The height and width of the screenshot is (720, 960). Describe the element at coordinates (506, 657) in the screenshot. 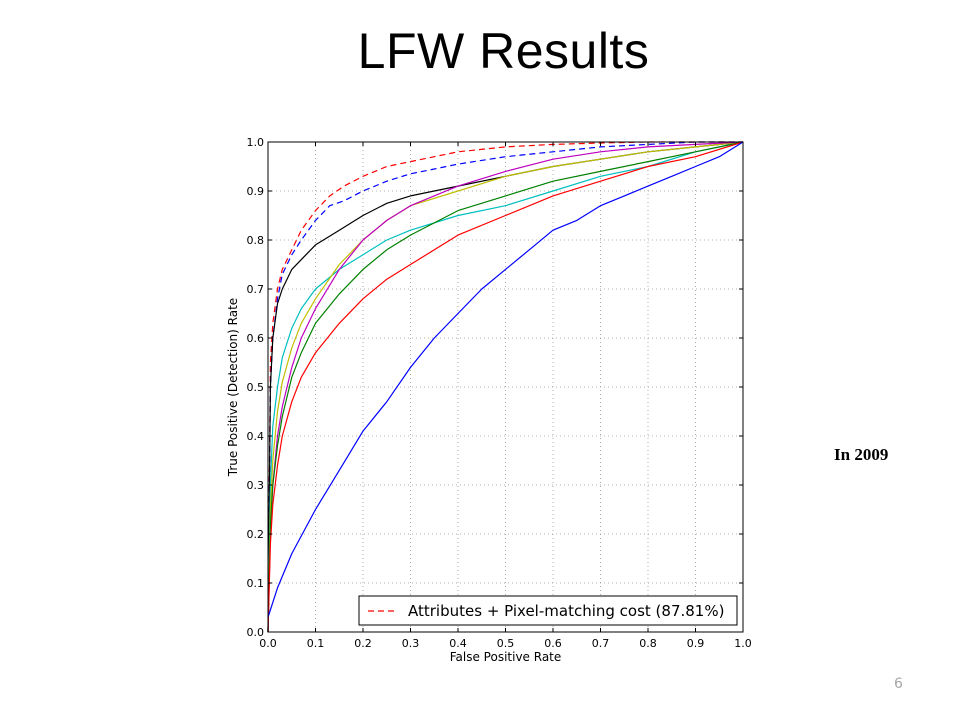

I see `x-axis-label: False Positive Rate` at that location.